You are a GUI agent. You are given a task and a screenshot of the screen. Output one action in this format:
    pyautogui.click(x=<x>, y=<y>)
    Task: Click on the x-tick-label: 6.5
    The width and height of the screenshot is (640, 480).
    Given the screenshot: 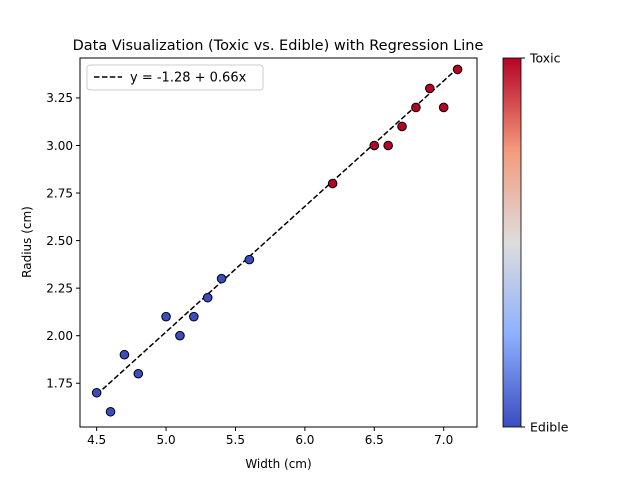 What is the action you would take?
    pyautogui.click(x=374, y=440)
    